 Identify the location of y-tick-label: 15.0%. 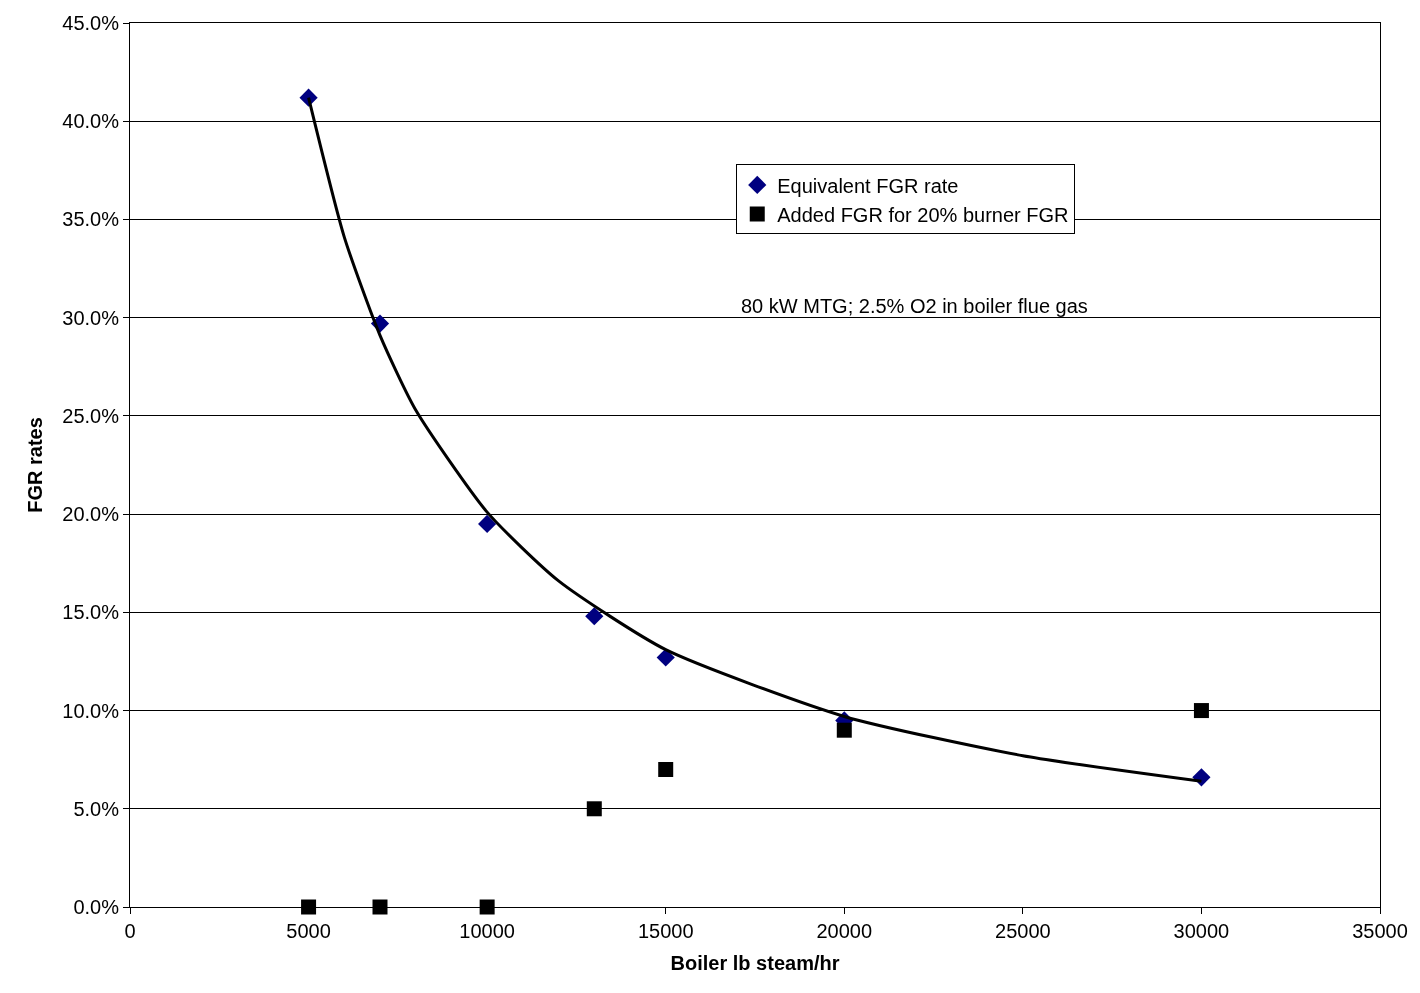
(91, 612).